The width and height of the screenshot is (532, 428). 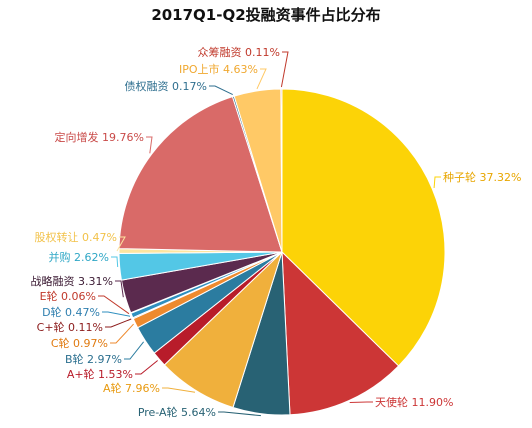 What do you see at coordinates (79, 257) in the screenshot?
I see `slice-label-11: 并购 2.62%` at bounding box center [79, 257].